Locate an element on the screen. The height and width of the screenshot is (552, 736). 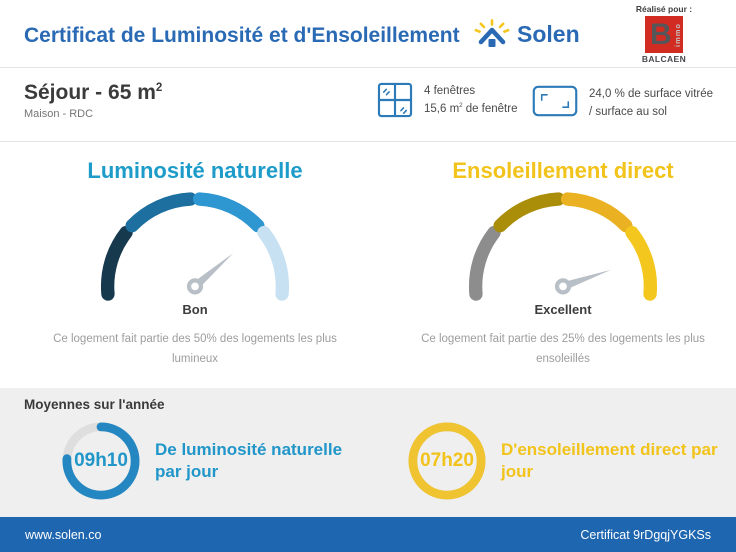
room-title: Séjour - 65 m2 is located at coordinates (93, 92).